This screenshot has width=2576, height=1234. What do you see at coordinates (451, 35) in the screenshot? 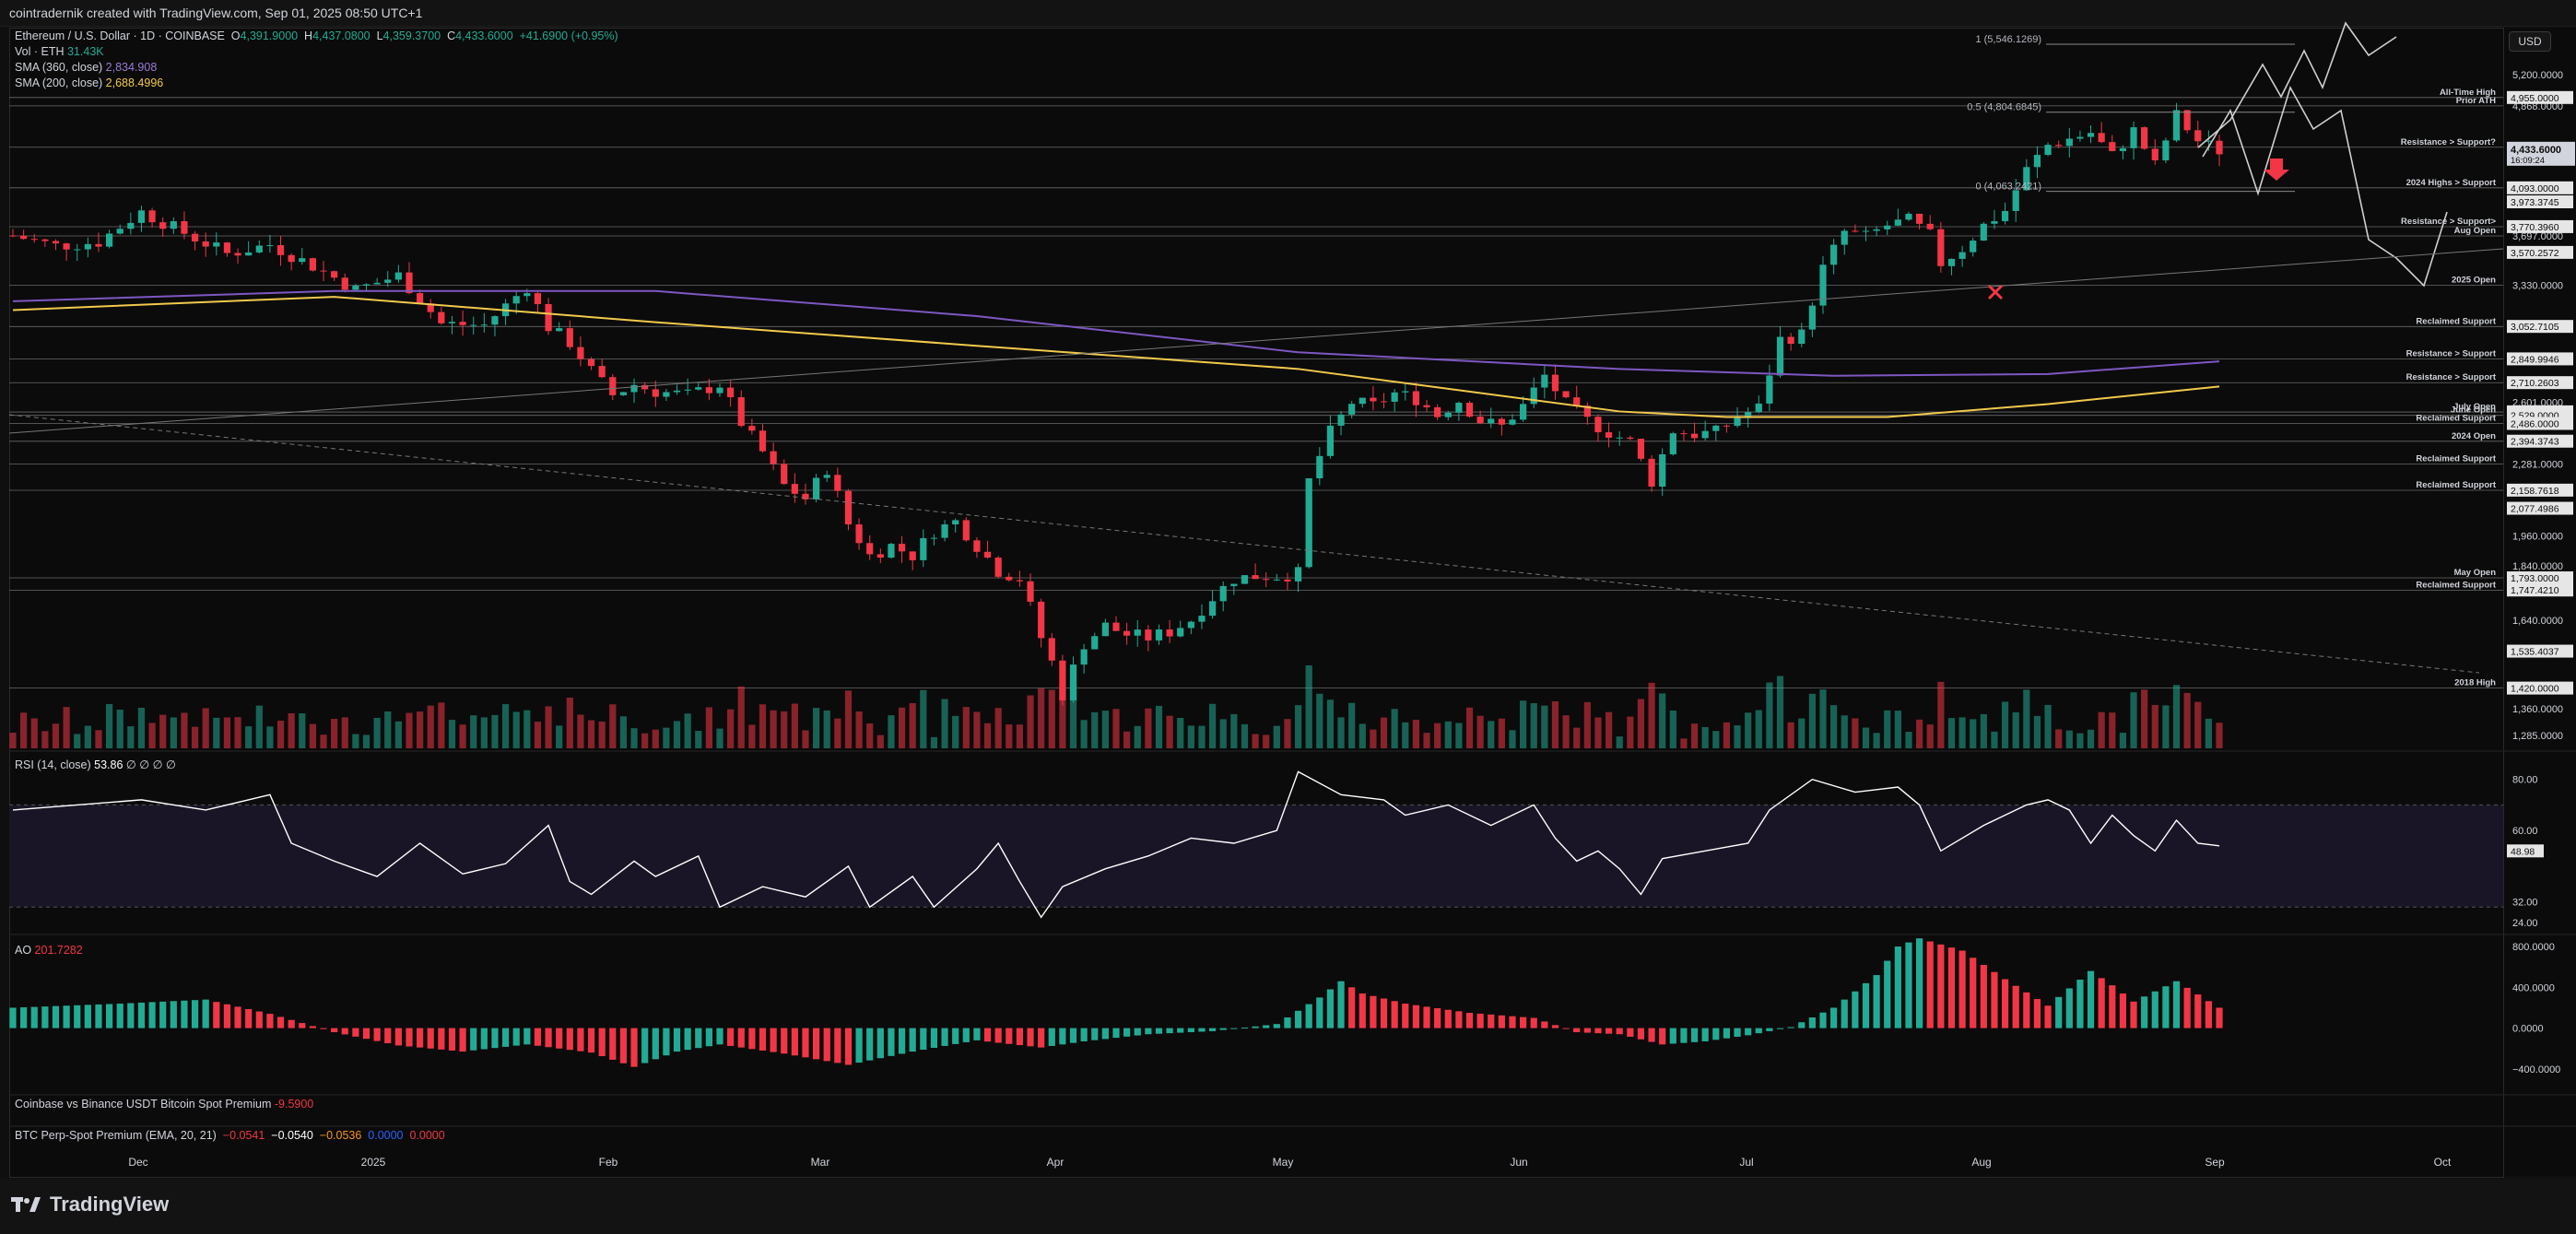
I see `close-label: C` at bounding box center [451, 35].